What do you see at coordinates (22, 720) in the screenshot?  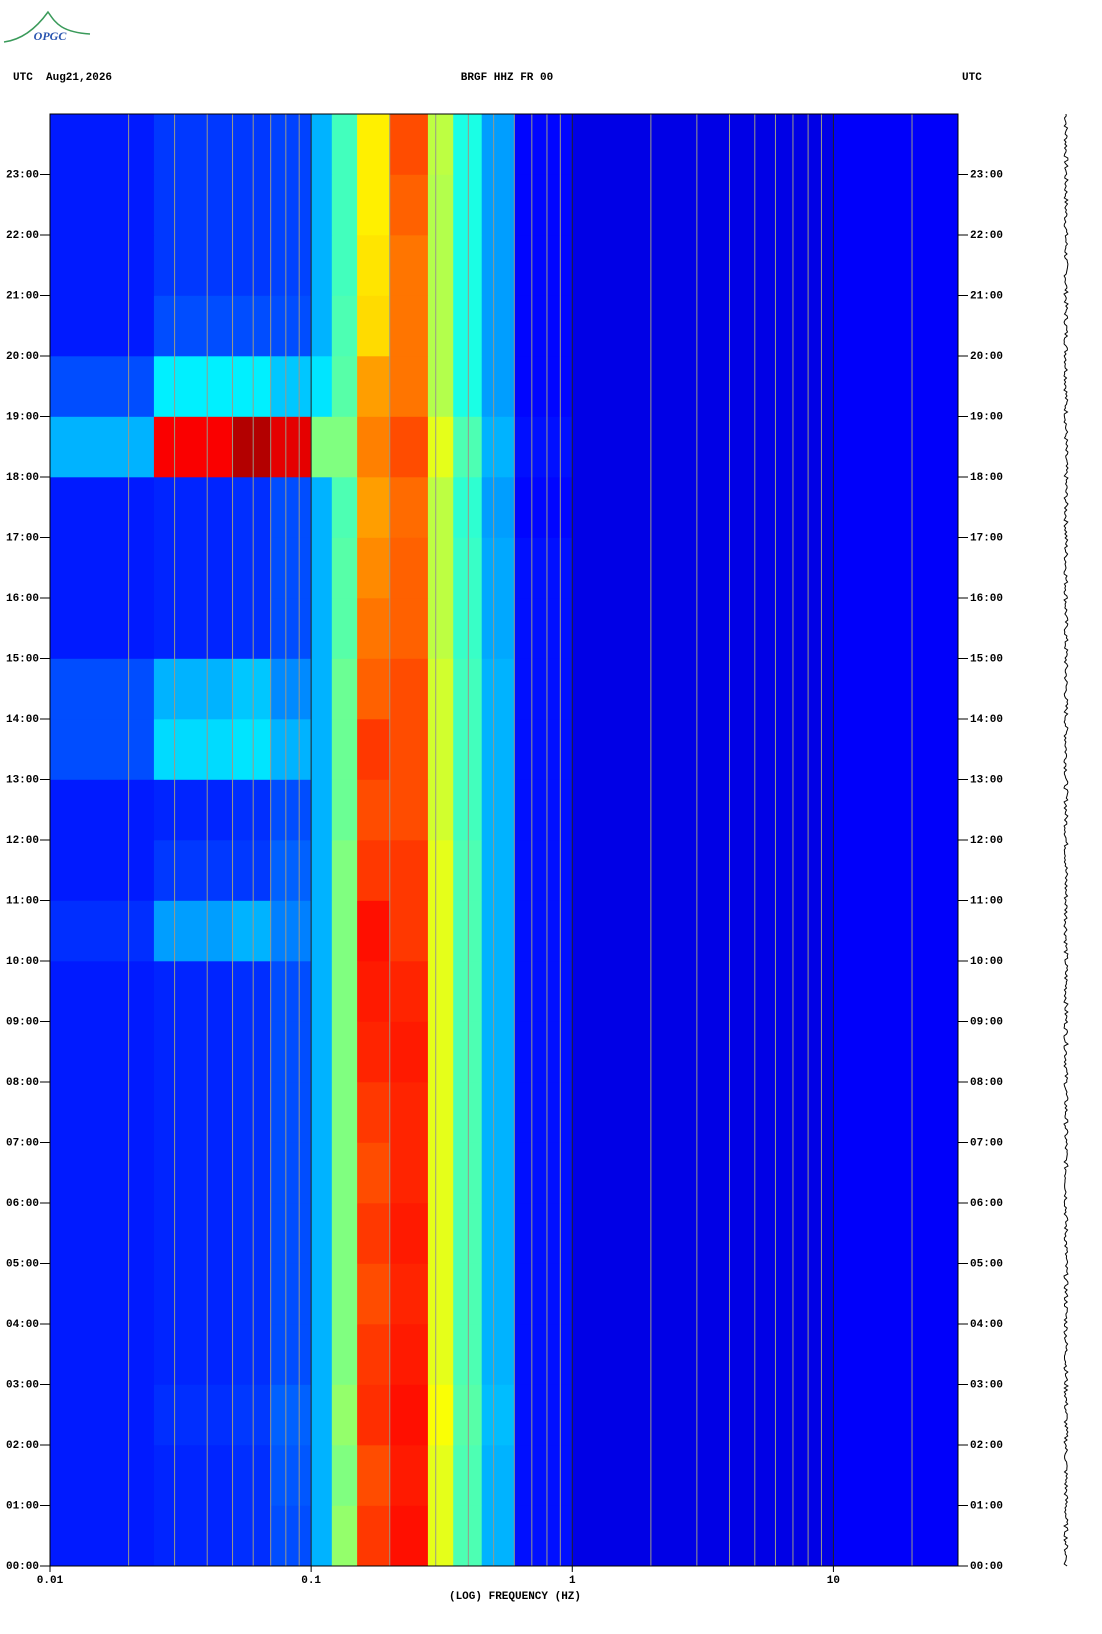 I see `y-tick-label: 14:00` at bounding box center [22, 720].